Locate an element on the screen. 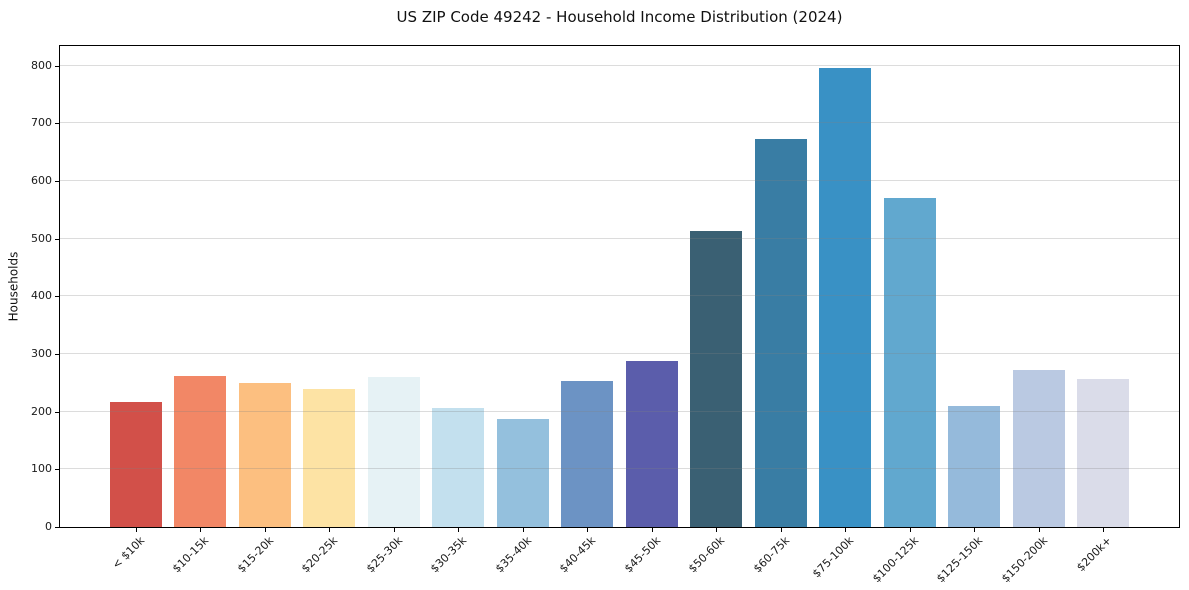  x-tick-mark-$100-125k is located at coordinates (910, 530).